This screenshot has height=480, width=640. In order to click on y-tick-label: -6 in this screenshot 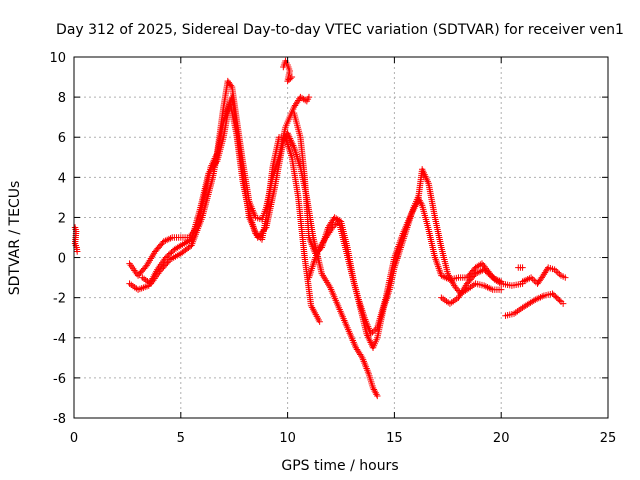, I will do `click(59, 379)`.